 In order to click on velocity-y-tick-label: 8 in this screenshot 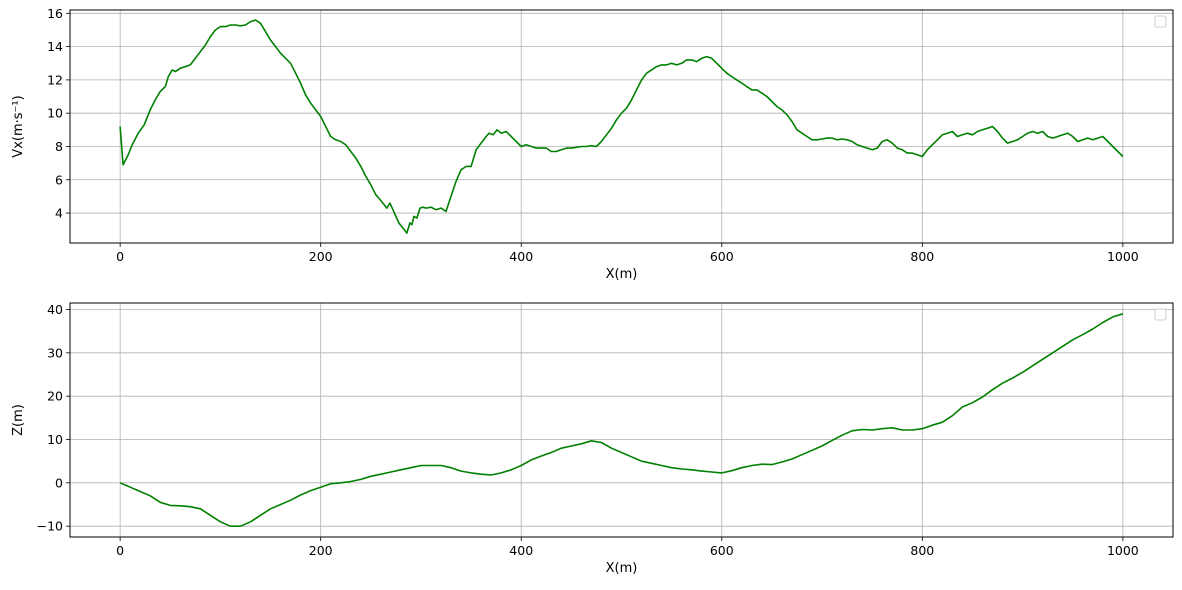, I will do `click(59, 146)`.